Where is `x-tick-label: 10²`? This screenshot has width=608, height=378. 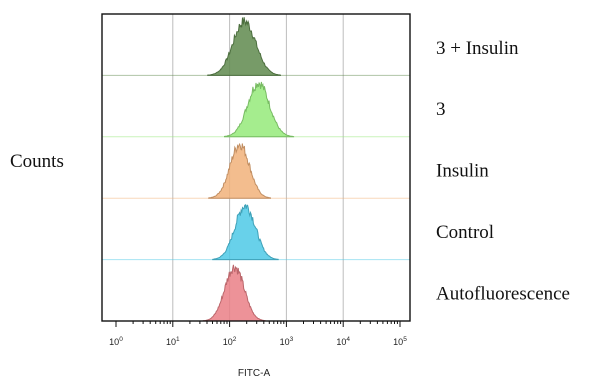
x-tick-label: 10² is located at coordinates (230, 341).